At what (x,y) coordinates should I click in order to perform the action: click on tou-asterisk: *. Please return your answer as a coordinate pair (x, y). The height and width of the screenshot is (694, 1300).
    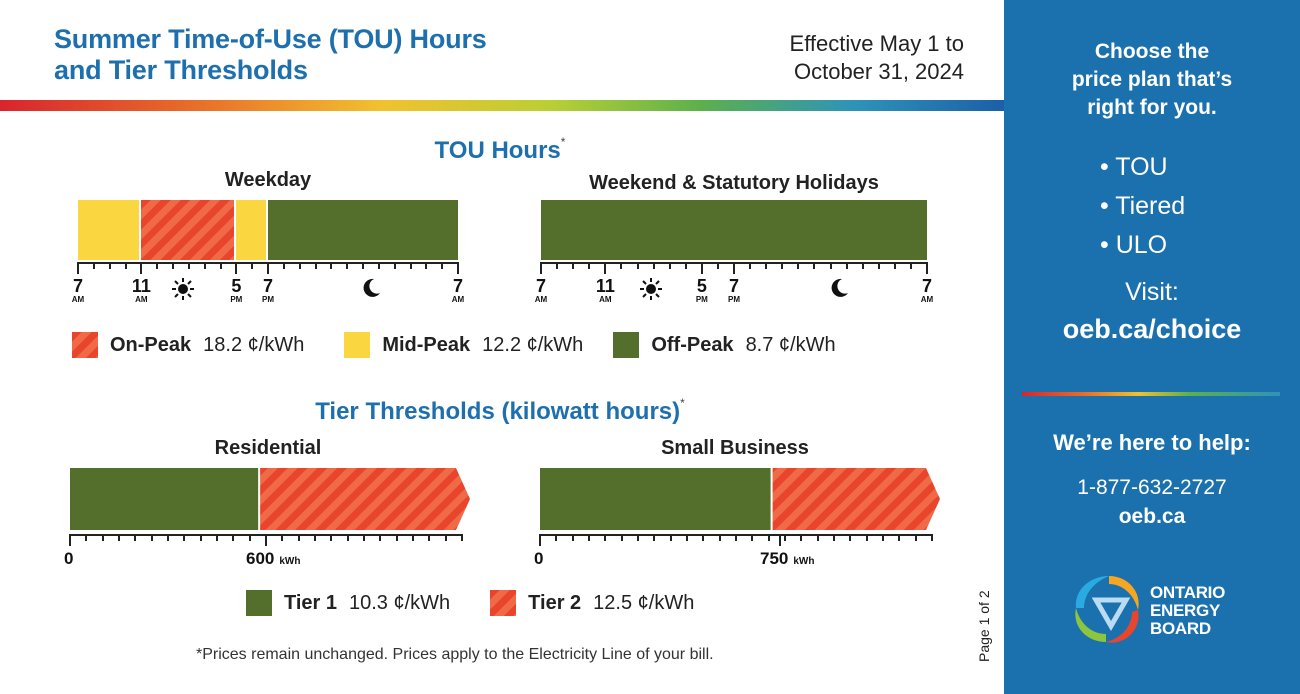
    Looking at the image, I should click on (563, 142).